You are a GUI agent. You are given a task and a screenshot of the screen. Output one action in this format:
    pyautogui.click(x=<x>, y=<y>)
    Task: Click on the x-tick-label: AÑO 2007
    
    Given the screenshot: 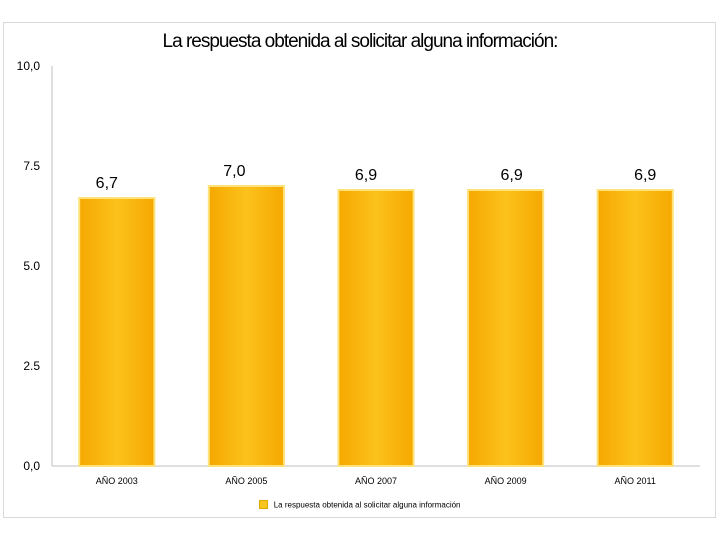 What is the action you would take?
    pyautogui.click(x=376, y=481)
    